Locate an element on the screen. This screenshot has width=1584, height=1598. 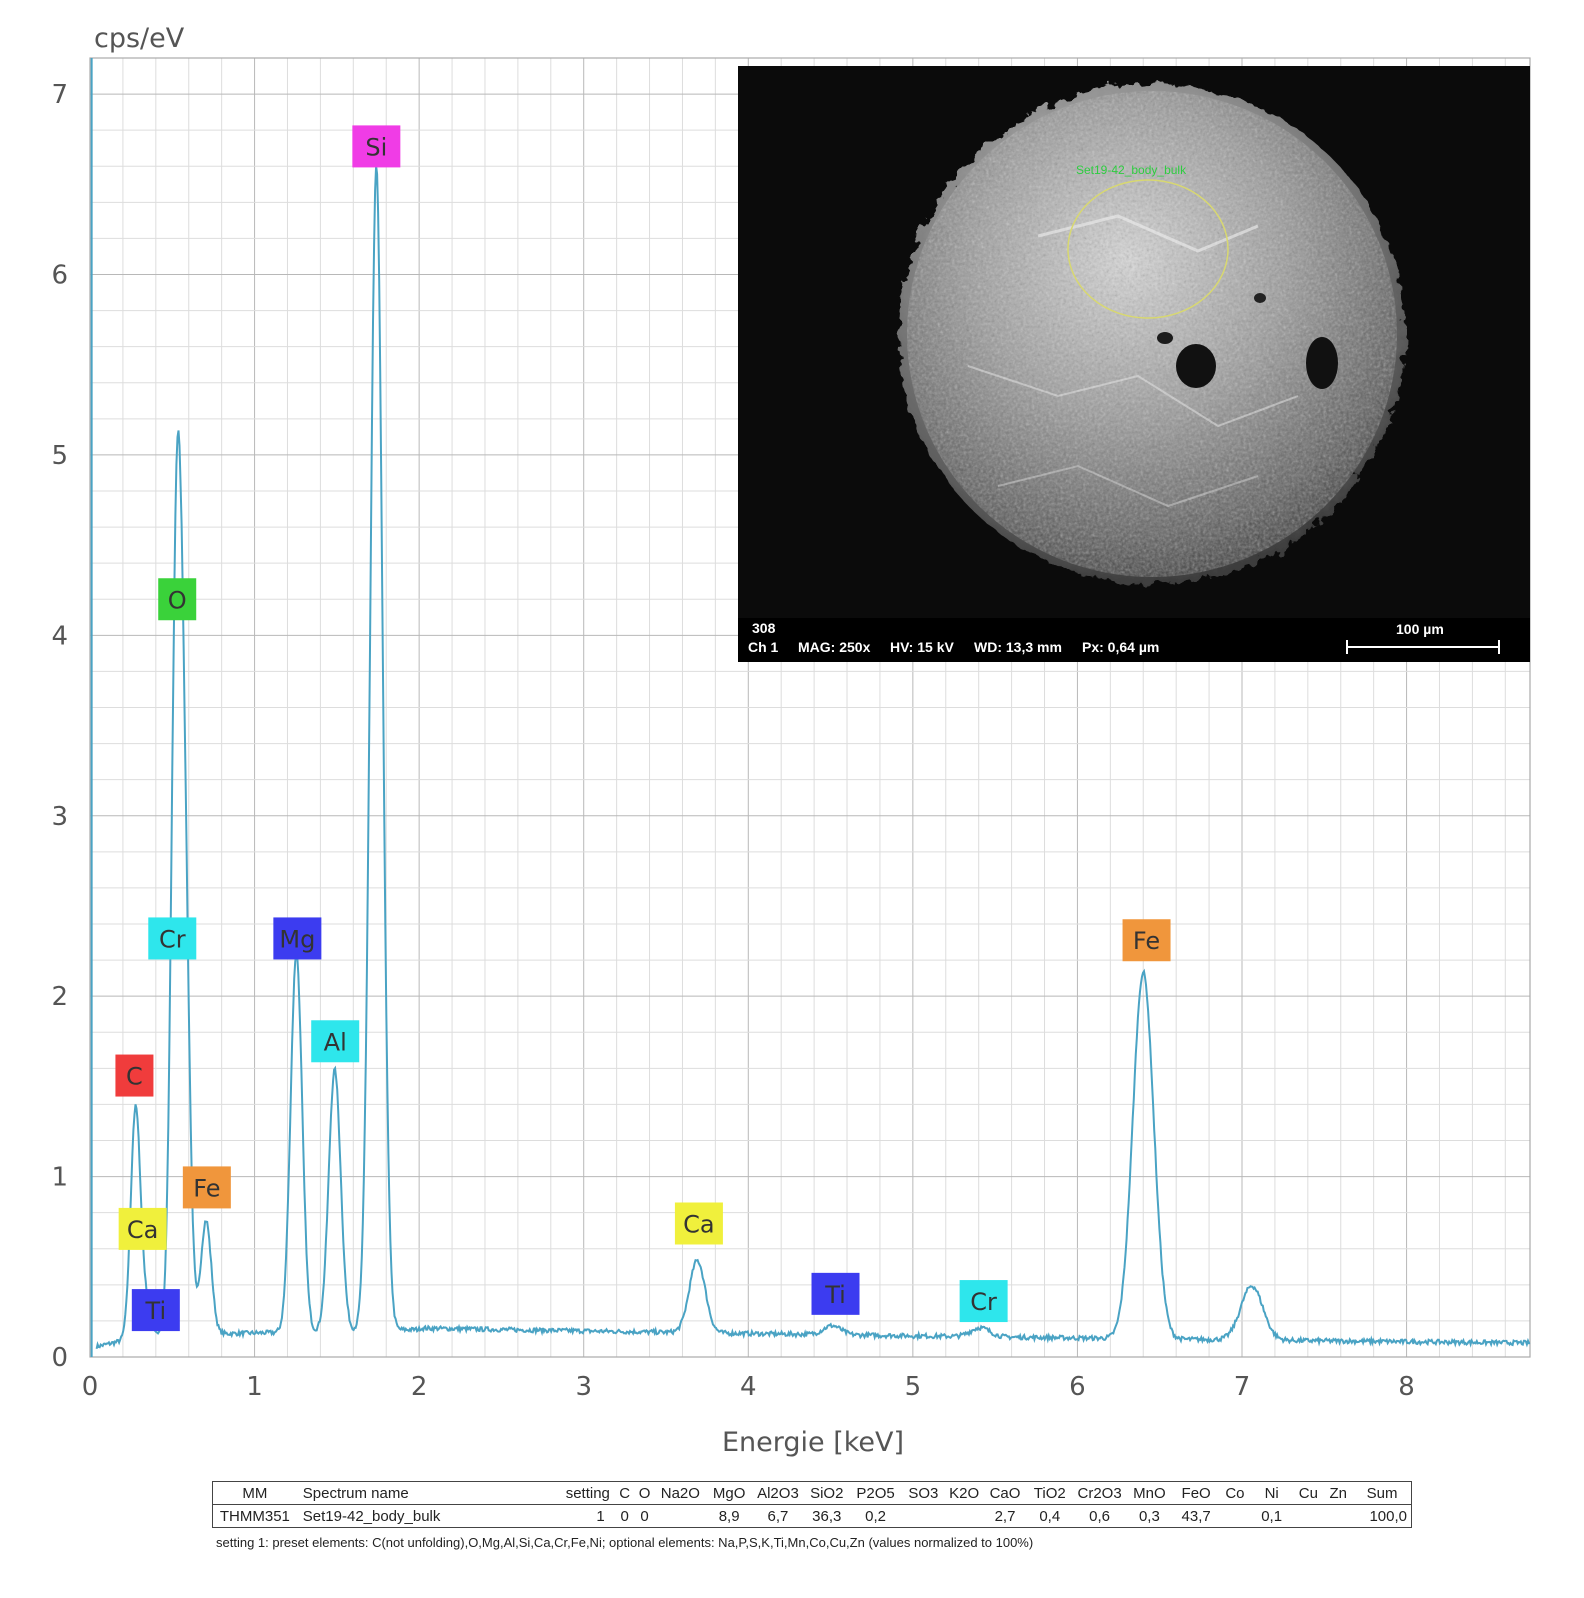
table-cell: 6,7 is located at coordinates (778, 1516).